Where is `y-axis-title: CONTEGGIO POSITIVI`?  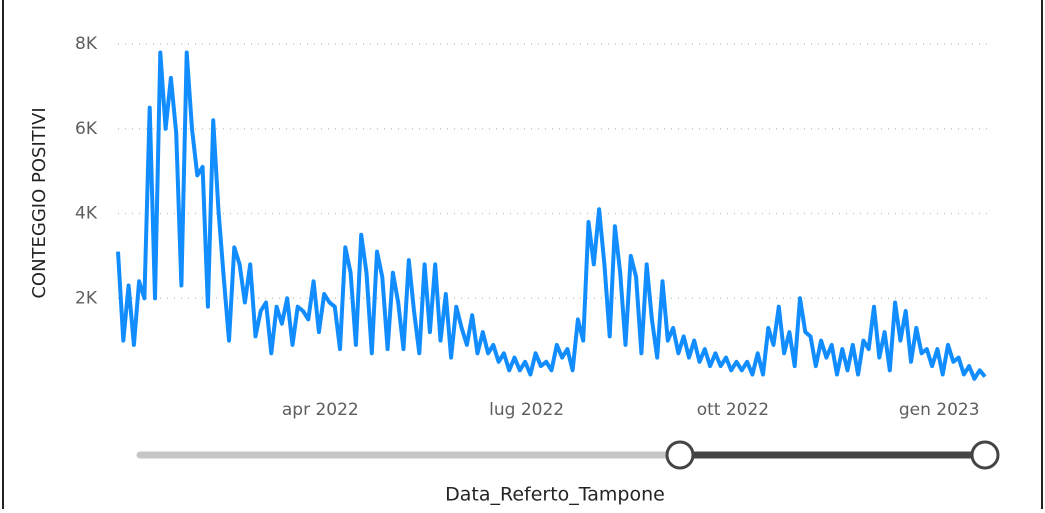
y-axis-title: CONTEGGIO POSITIVI is located at coordinates (39, 202).